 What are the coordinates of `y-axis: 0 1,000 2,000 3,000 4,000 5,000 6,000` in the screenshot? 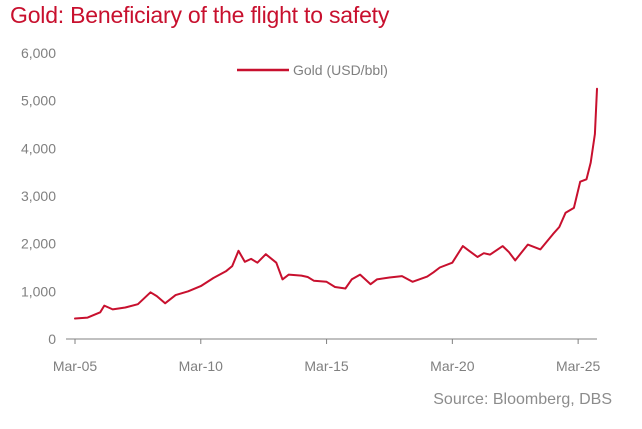 It's located at (38, 196).